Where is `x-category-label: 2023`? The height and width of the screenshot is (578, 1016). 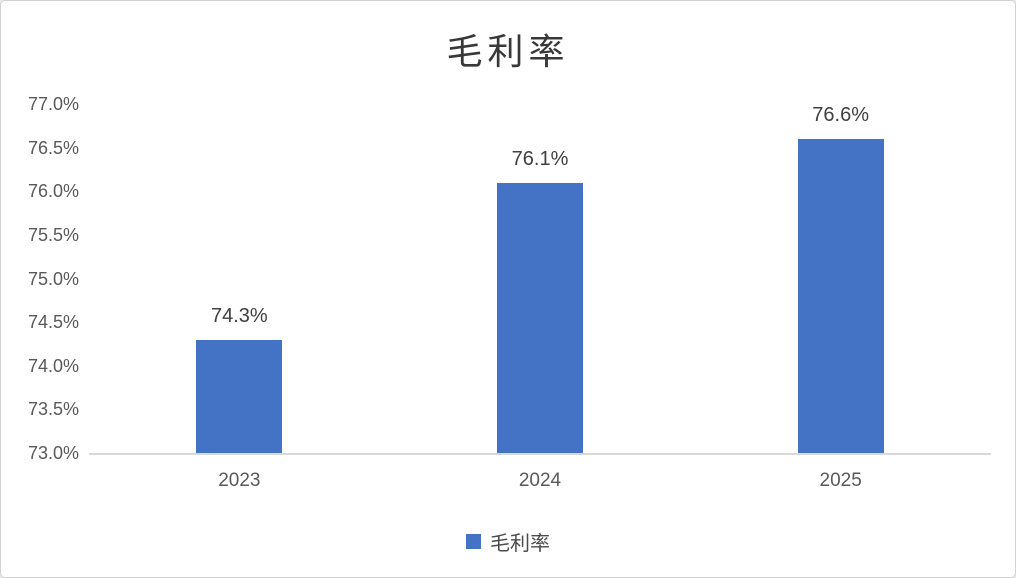
x-category-label: 2023 is located at coordinates (239, 480).